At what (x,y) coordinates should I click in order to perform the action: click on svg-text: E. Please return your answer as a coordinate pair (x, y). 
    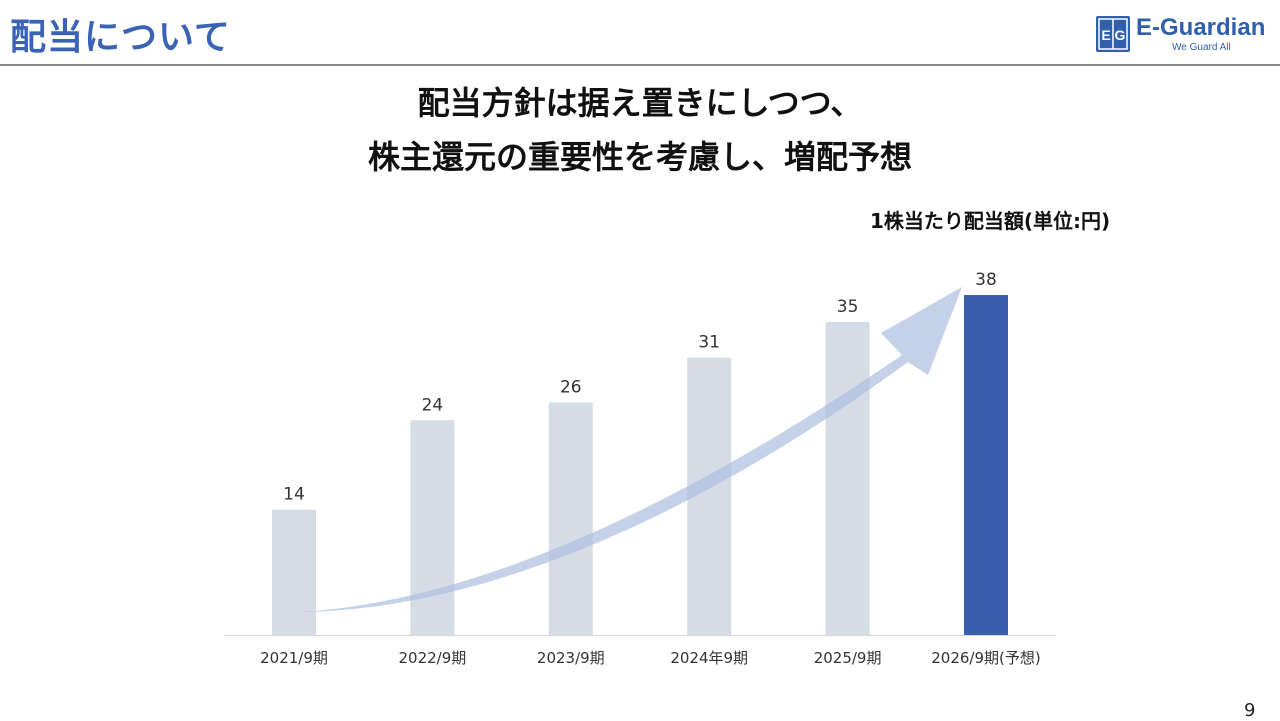
    Looking at the image, I should click on (1105, 35).